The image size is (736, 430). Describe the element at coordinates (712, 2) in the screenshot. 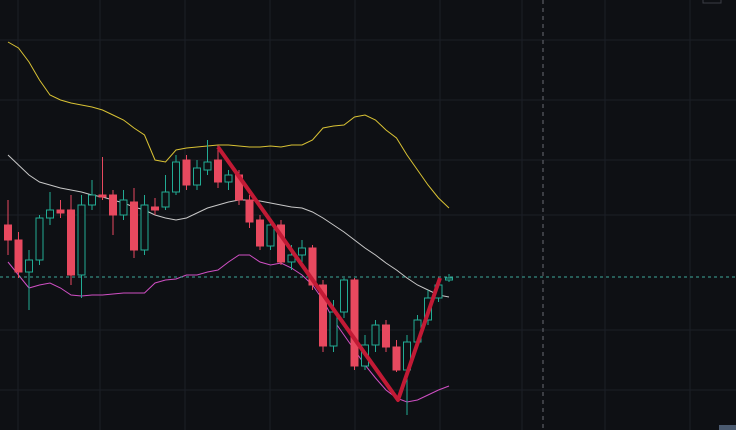

I see `corner-button` at that location.